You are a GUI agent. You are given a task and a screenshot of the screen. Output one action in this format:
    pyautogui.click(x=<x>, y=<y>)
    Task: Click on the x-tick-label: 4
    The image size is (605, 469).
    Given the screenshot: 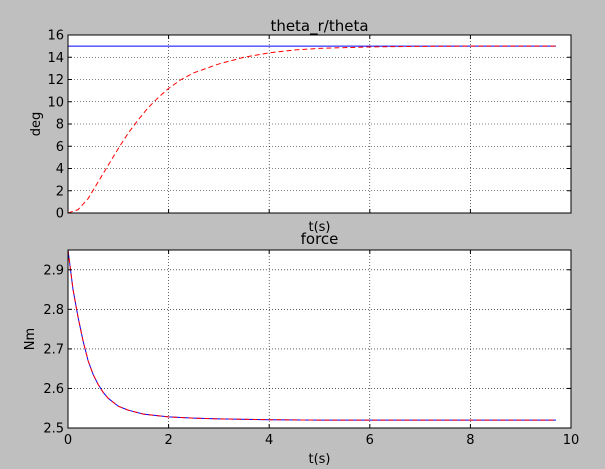 What is the action you would take?
    pyautogui.click(x=269, y=440)
    